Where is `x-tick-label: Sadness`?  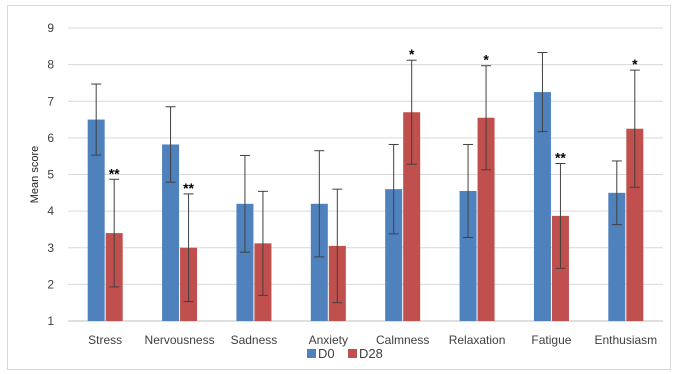 x-tick-label: Sadness is located at coordinates (254, 340).